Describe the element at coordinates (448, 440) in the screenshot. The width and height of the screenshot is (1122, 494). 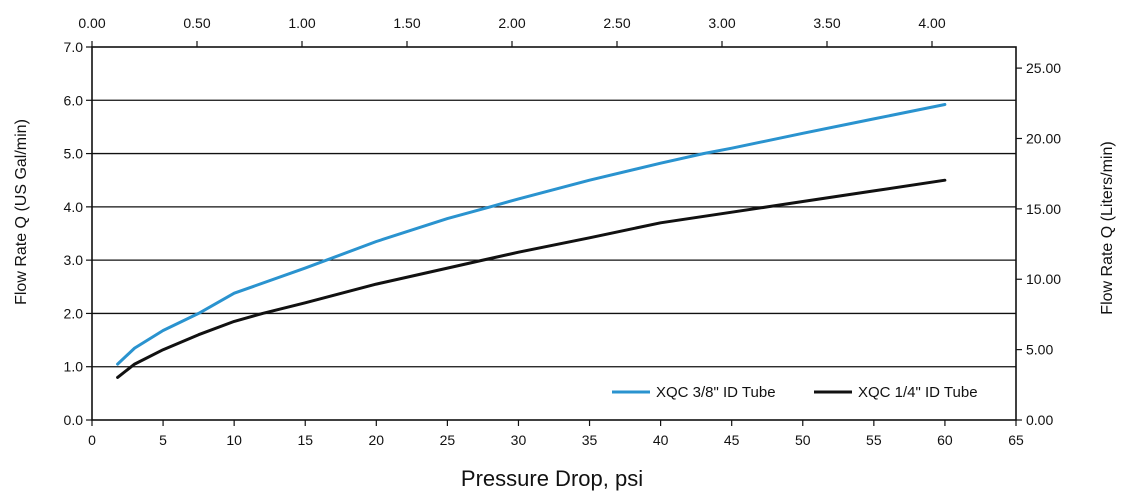
I see `x-tick-label: 25` at that location.